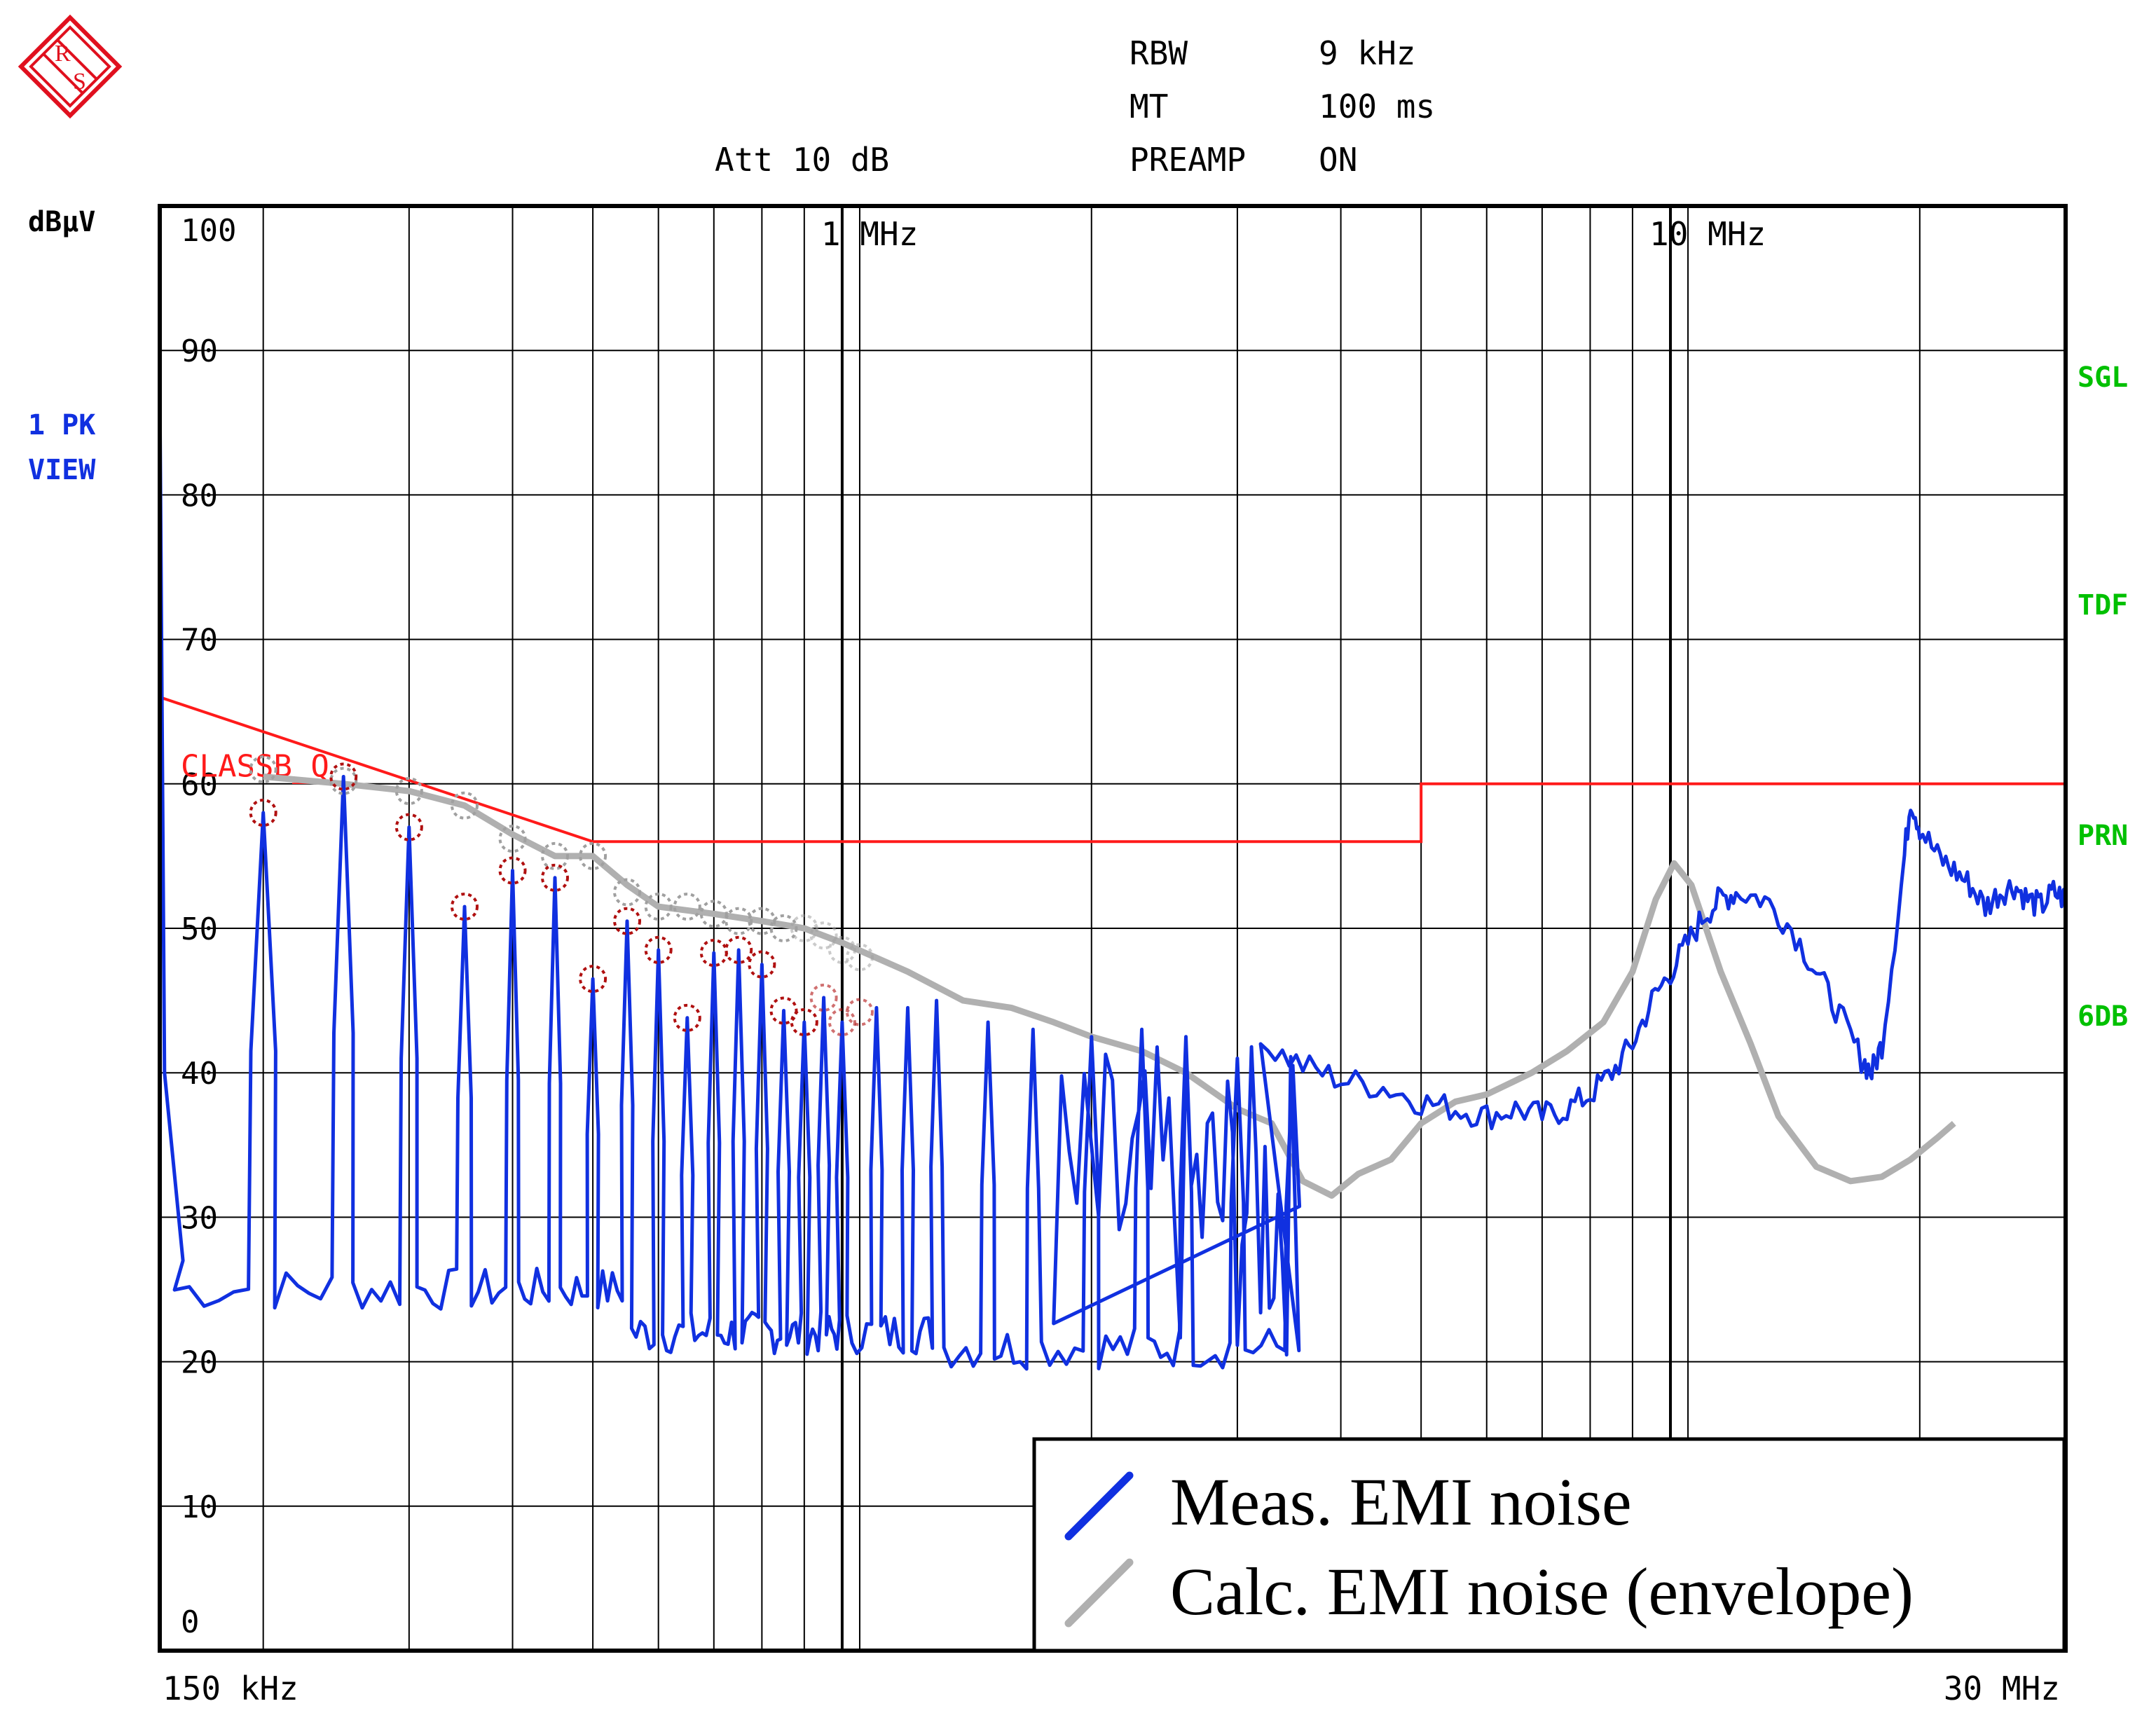  Describe the element at coordinates (199, 1363) in the screenshot. I see `y-tick-label-8: 20` at that location.